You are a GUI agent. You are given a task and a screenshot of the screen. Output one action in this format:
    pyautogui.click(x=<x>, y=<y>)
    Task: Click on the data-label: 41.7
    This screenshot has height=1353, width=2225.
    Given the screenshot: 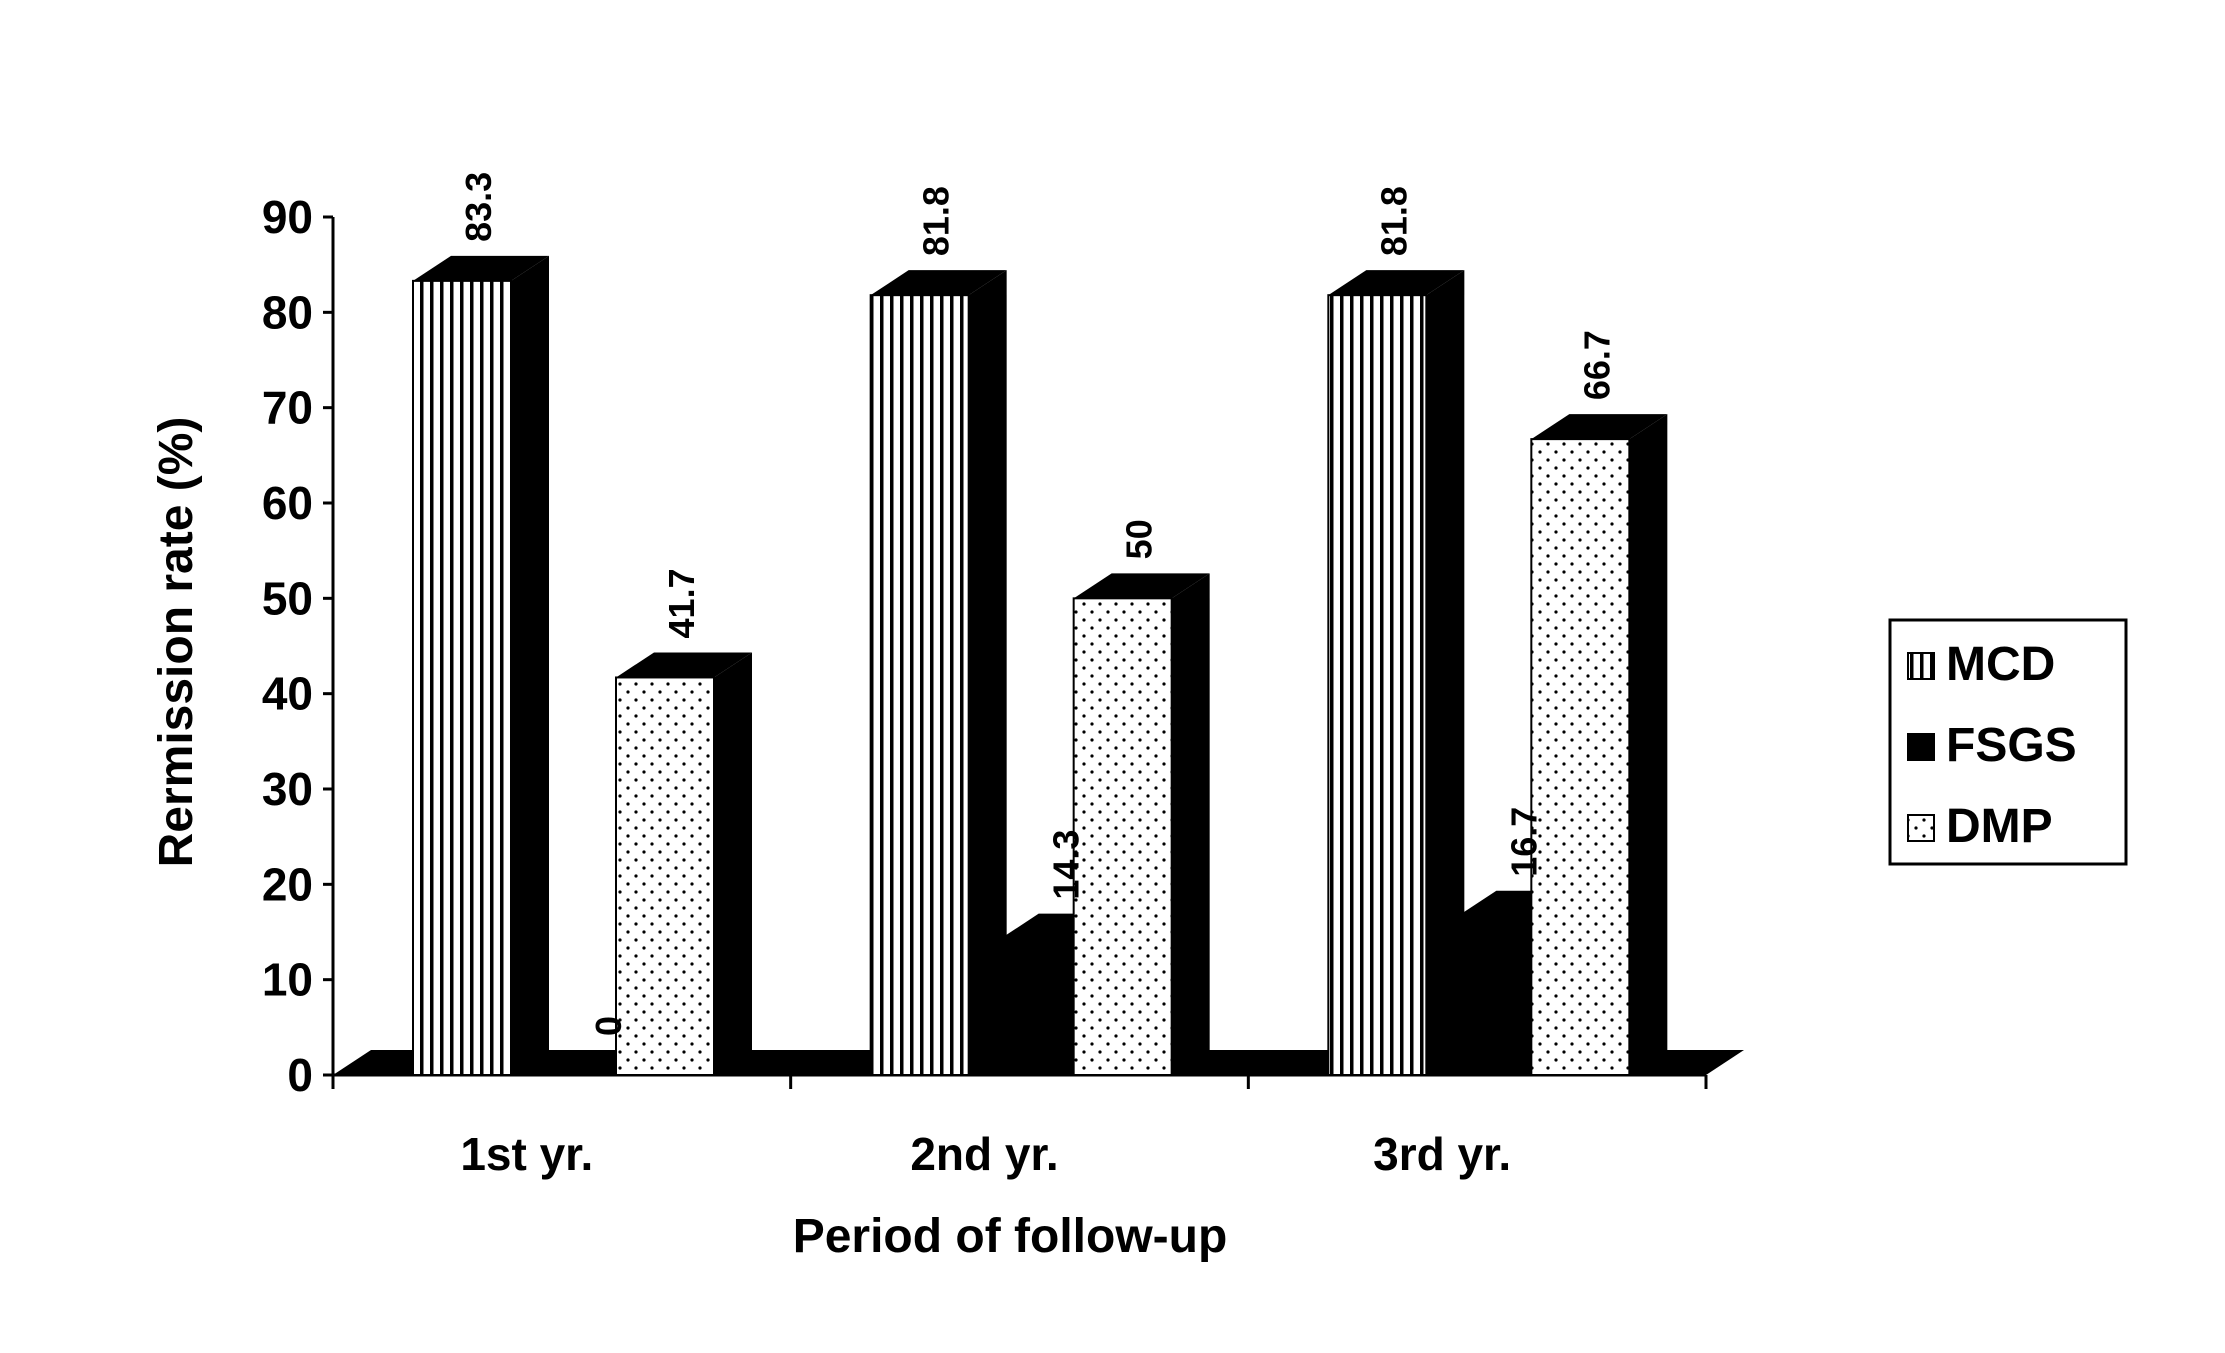 What is the action you would take?
    pyautogui.click(x=681, y=603)
    